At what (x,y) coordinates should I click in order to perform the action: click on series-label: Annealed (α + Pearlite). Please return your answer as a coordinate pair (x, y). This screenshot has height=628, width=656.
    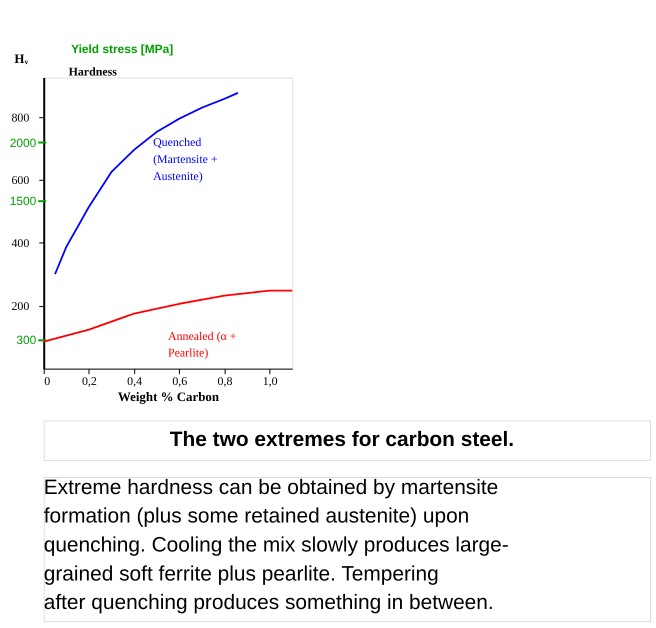
    Looking at the image, I should click on (202, 344).